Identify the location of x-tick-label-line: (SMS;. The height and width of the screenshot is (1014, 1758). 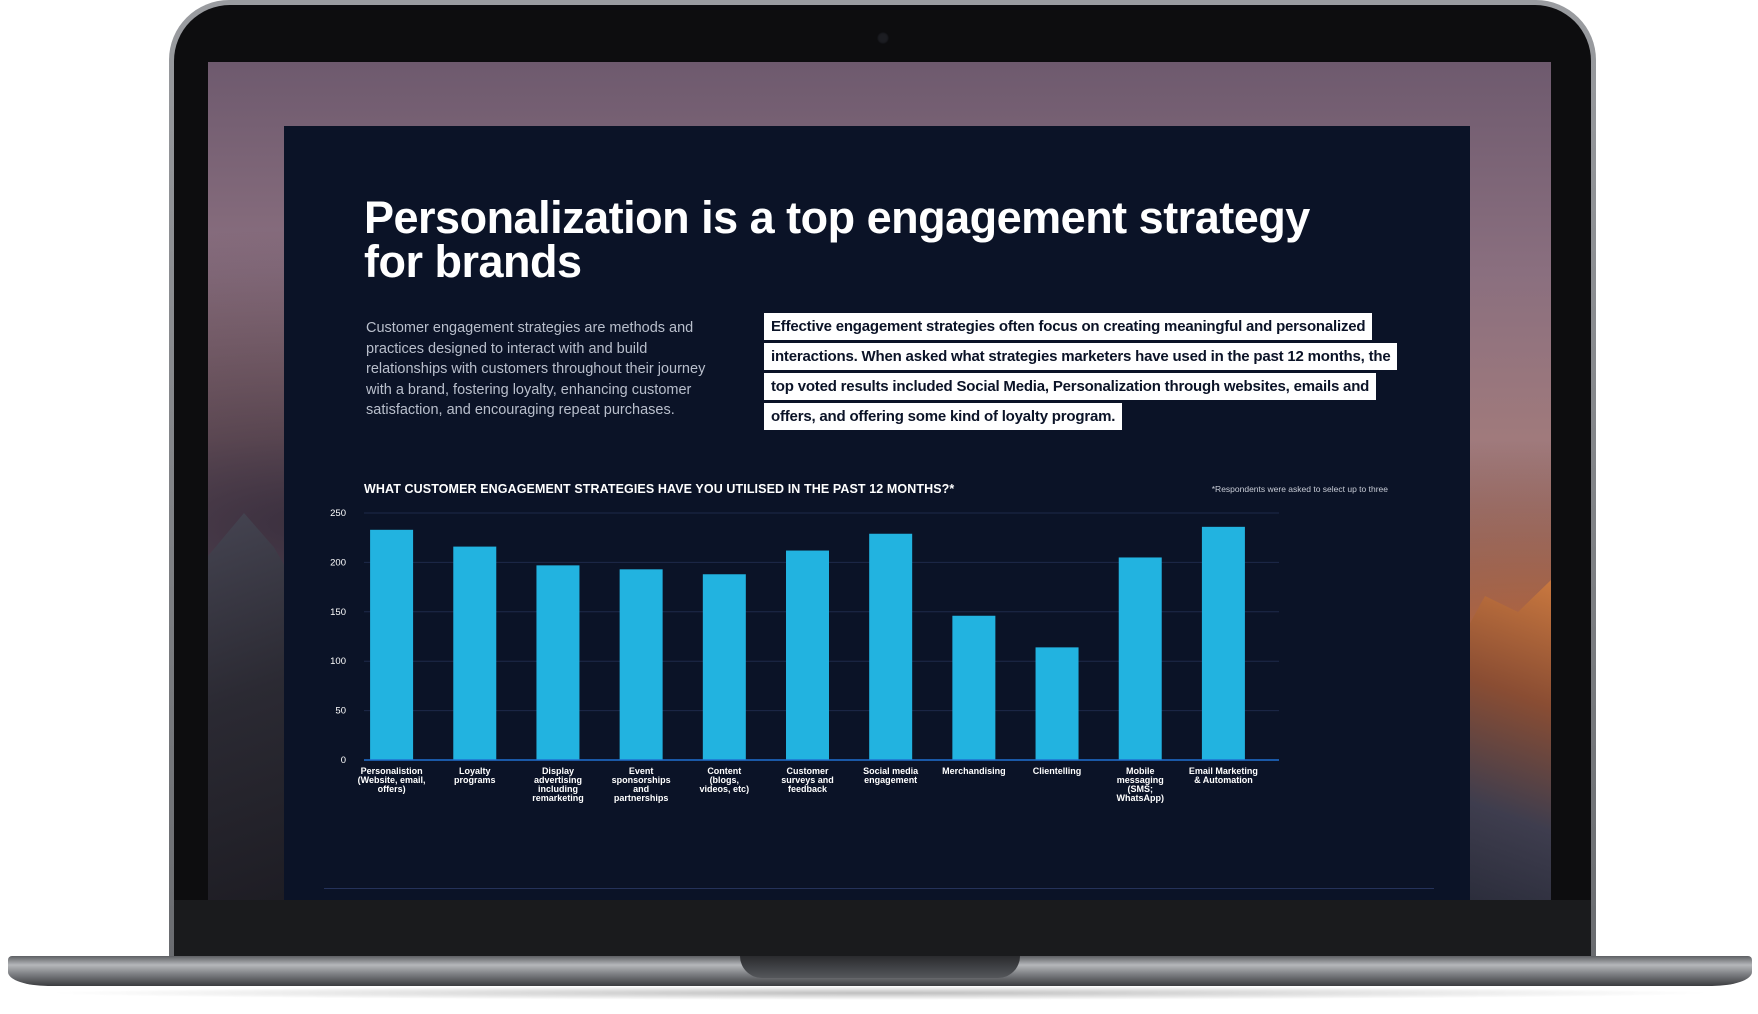
(1140, 789).